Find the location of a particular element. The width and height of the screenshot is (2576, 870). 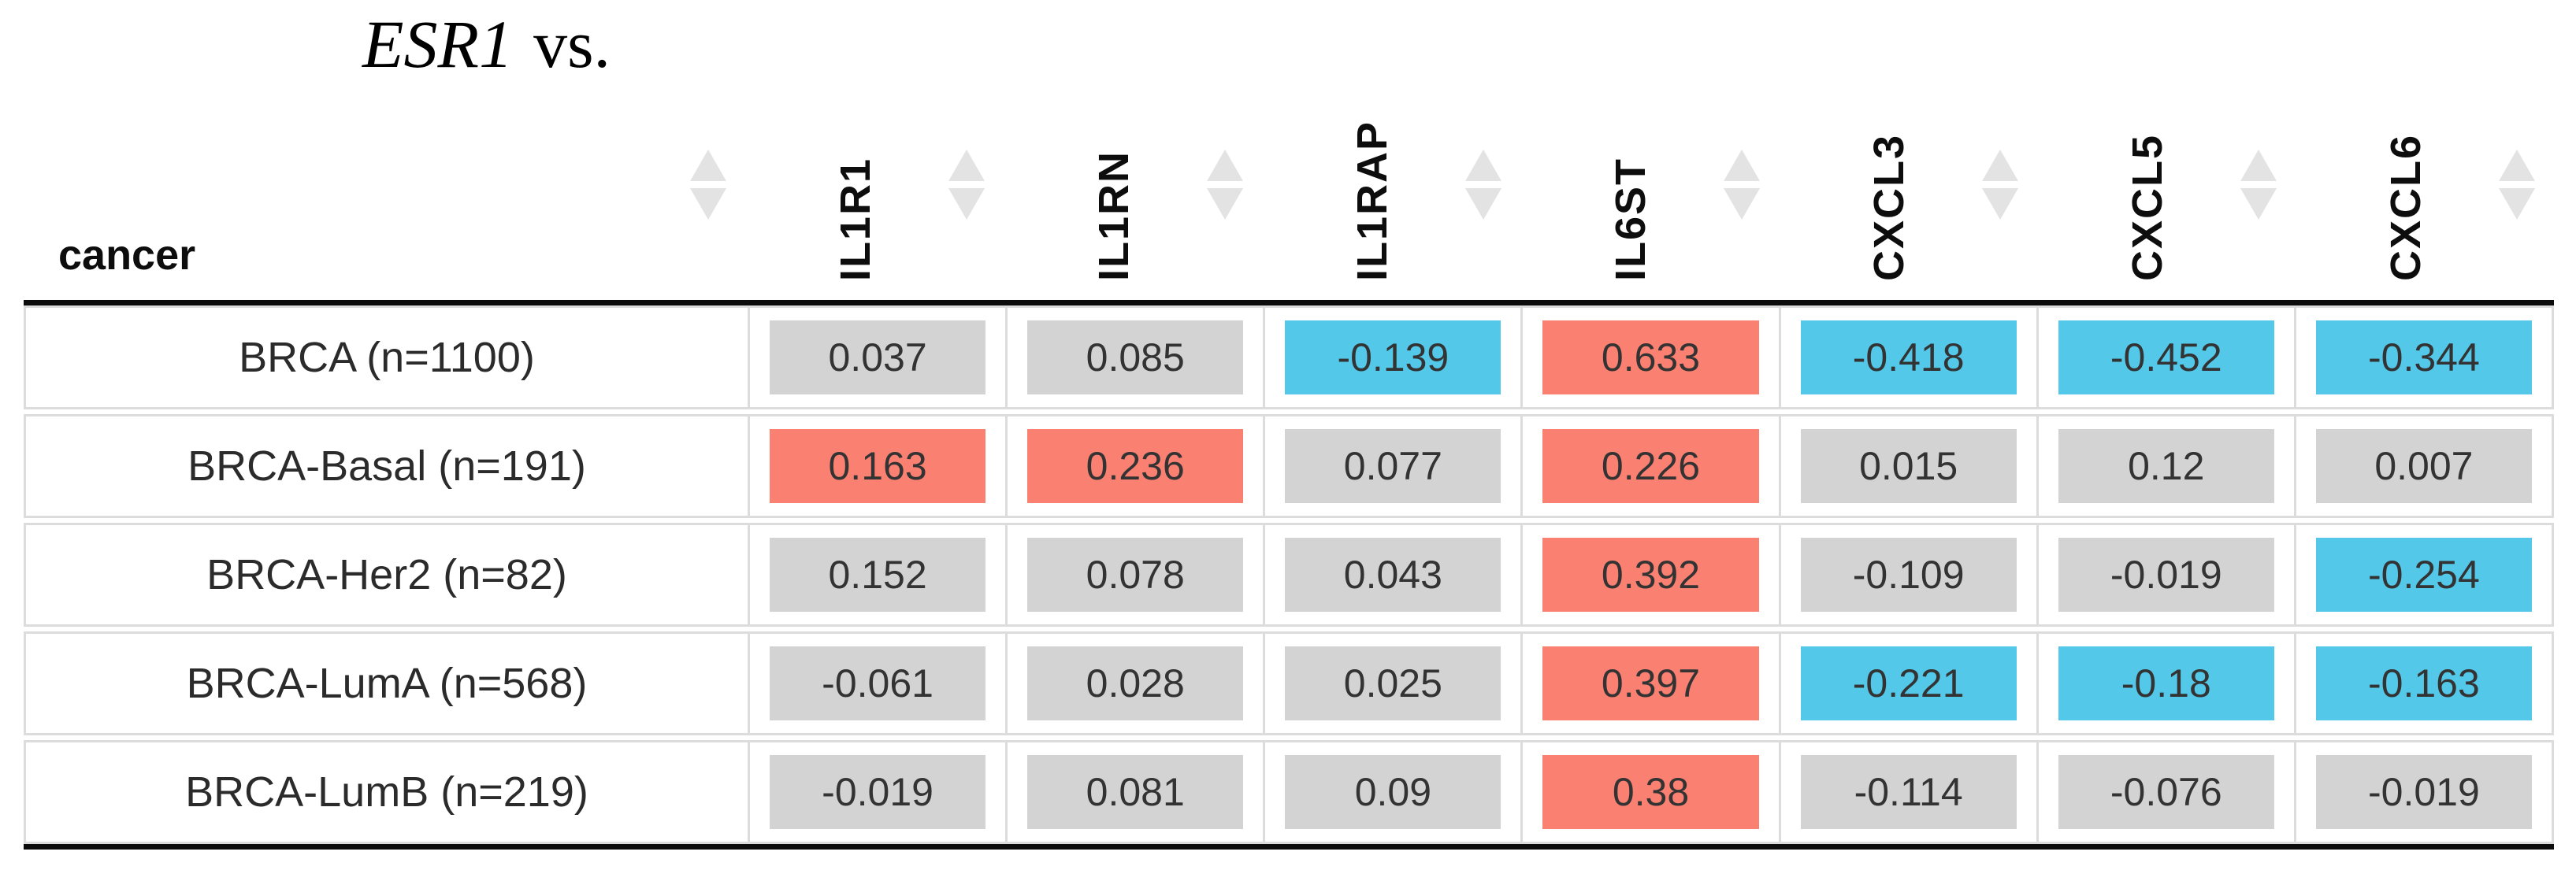

correlation-value-chip: -0.344 is located at coordinates (2423, 357).